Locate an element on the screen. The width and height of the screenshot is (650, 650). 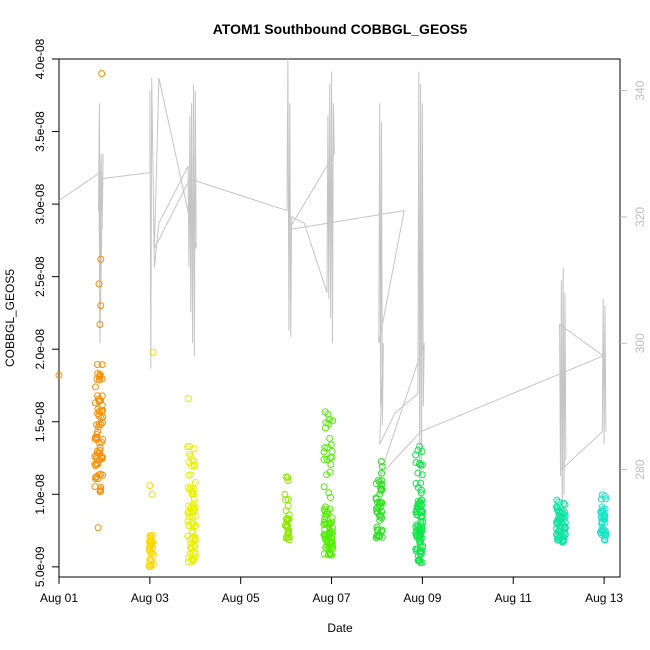
x-tick-label: Aug 11 is located at coordinates (513, 598).